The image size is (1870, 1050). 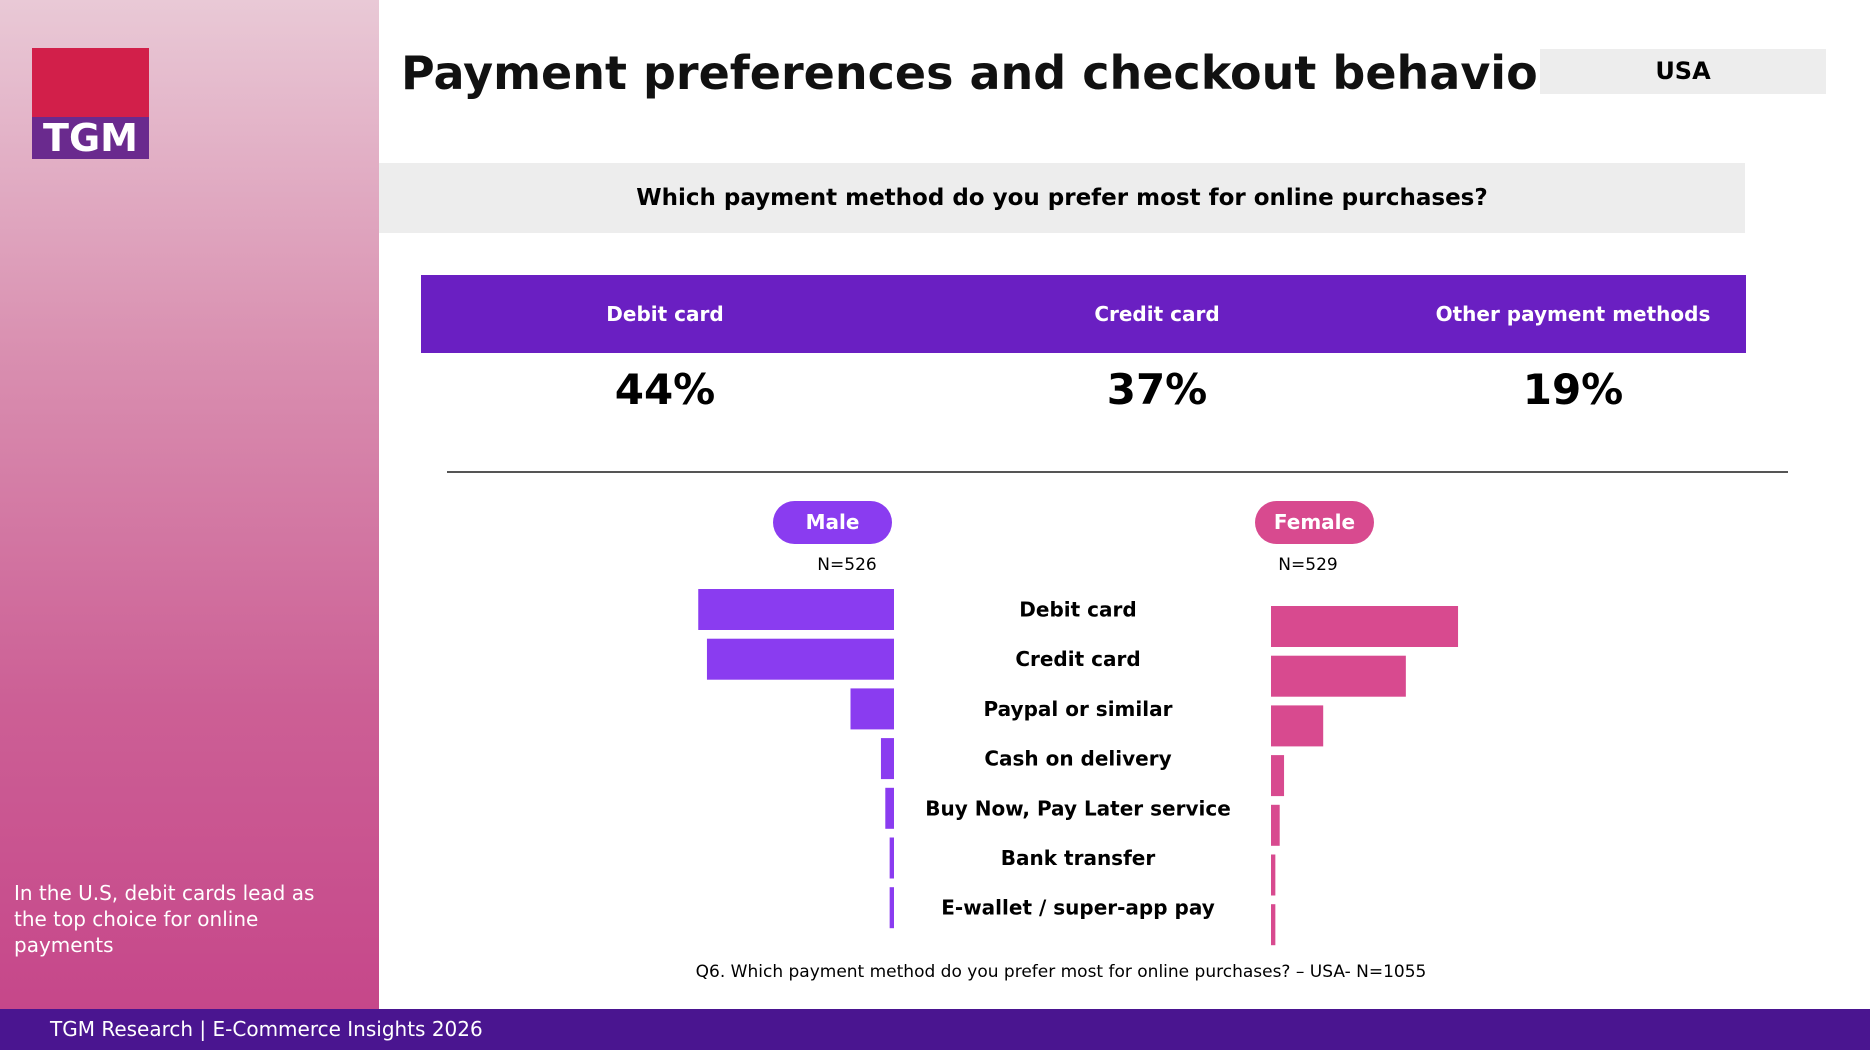 I want to click on logo-text: TGM, so click(x=90, y=138).